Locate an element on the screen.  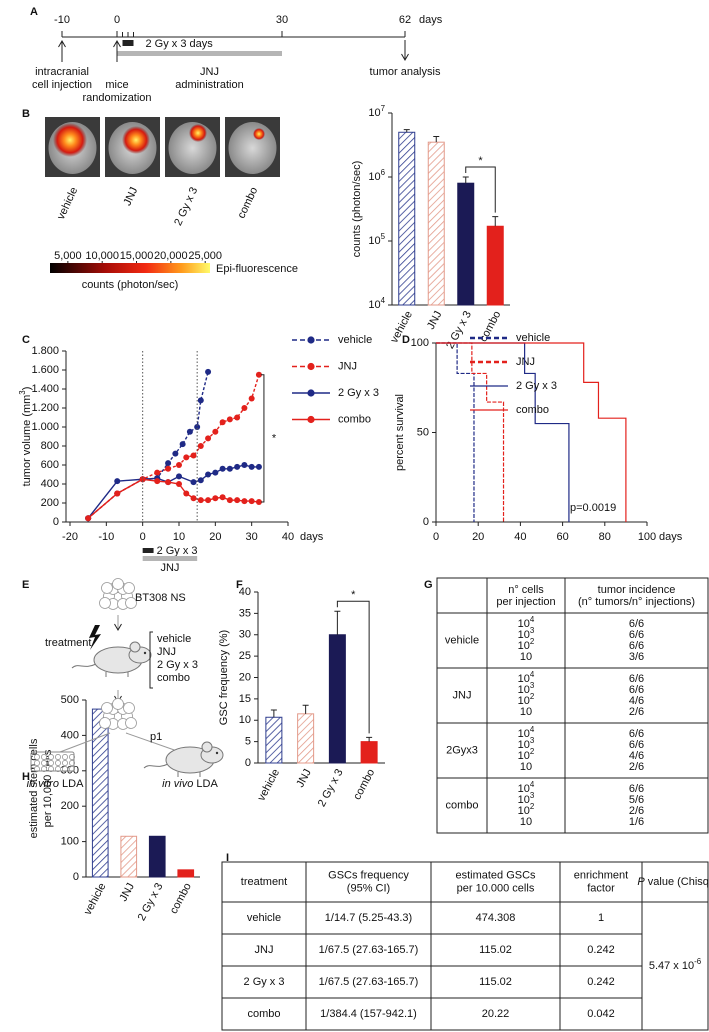
superscript: 2 is located at coordinates (532, 641).